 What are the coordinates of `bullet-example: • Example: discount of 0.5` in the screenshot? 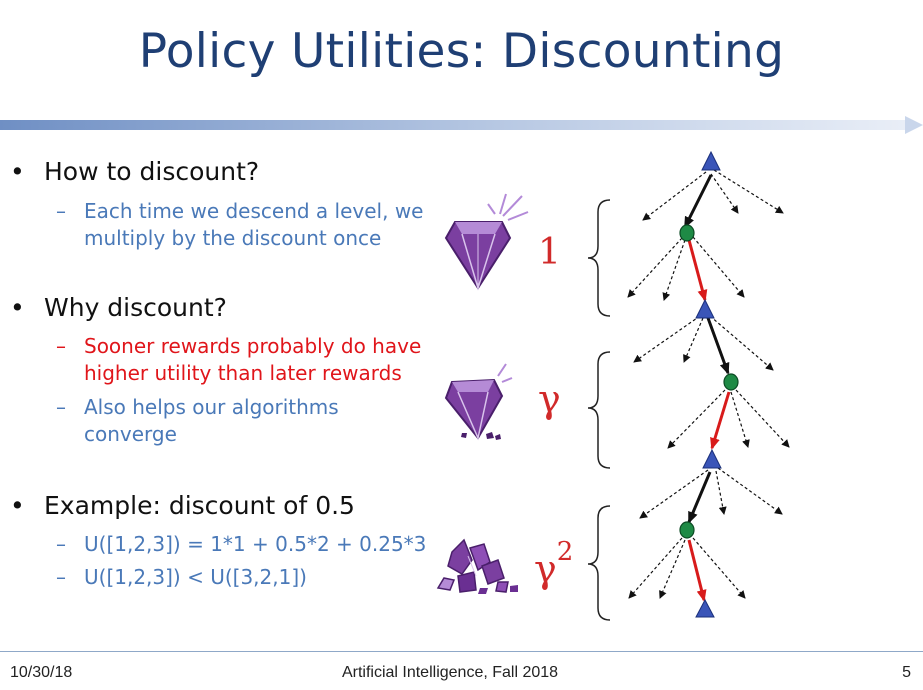 It's located at (182, 505).